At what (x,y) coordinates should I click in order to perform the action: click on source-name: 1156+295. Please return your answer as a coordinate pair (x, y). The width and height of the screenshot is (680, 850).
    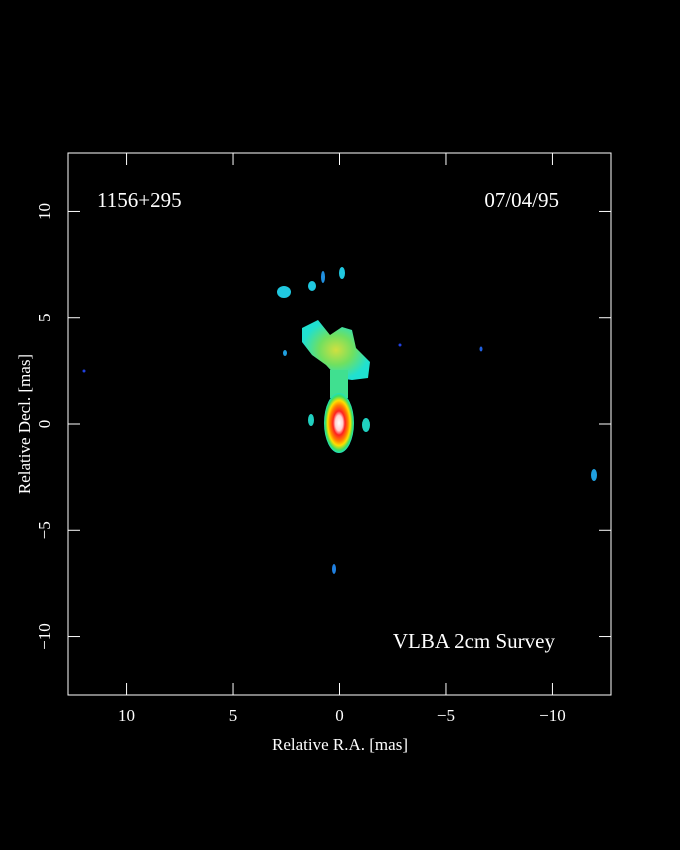
    Looking at the image, I should click on (139, 200).